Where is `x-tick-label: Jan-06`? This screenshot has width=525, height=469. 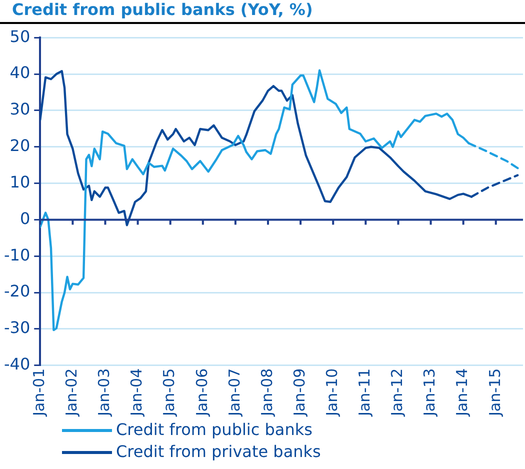 x-tick-label: Jan-06 is located at coordinates (201, 393).